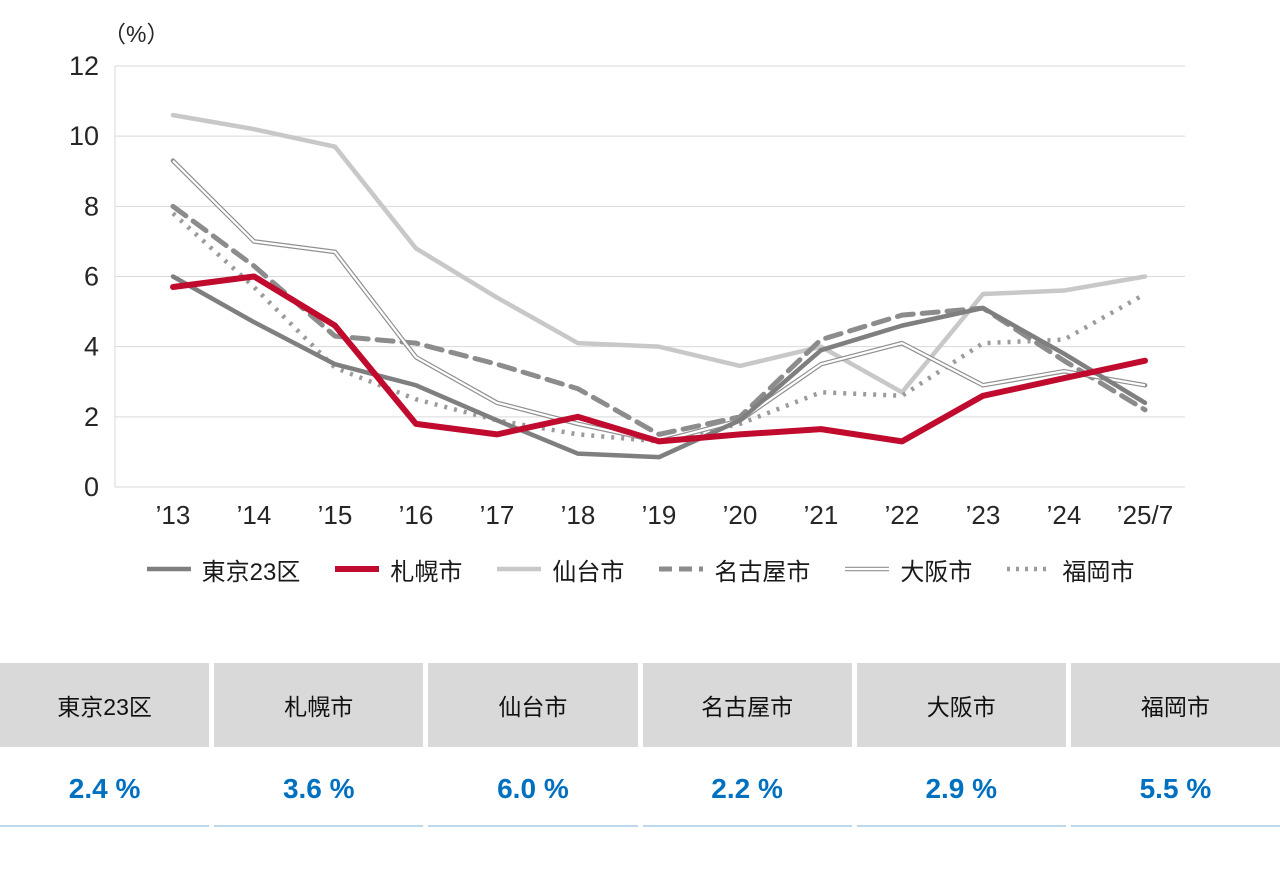 This screenshot has width=1280, height=886. What do you see at coordinates (740, 515) in the screenshot?
I see `svg-text: ’20` at bounding box center [740, 515].